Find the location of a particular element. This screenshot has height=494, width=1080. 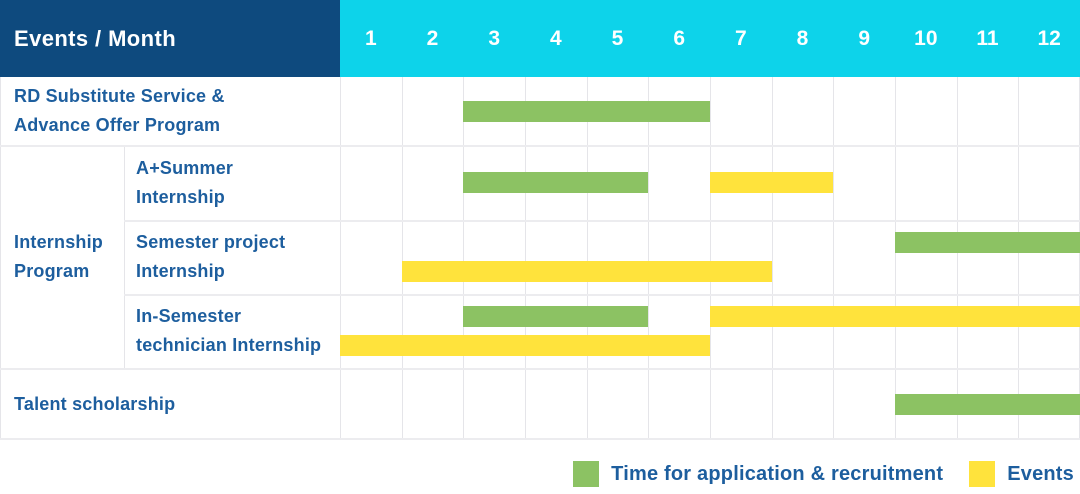

month-label: 8 is located at coordinates (802, 38).